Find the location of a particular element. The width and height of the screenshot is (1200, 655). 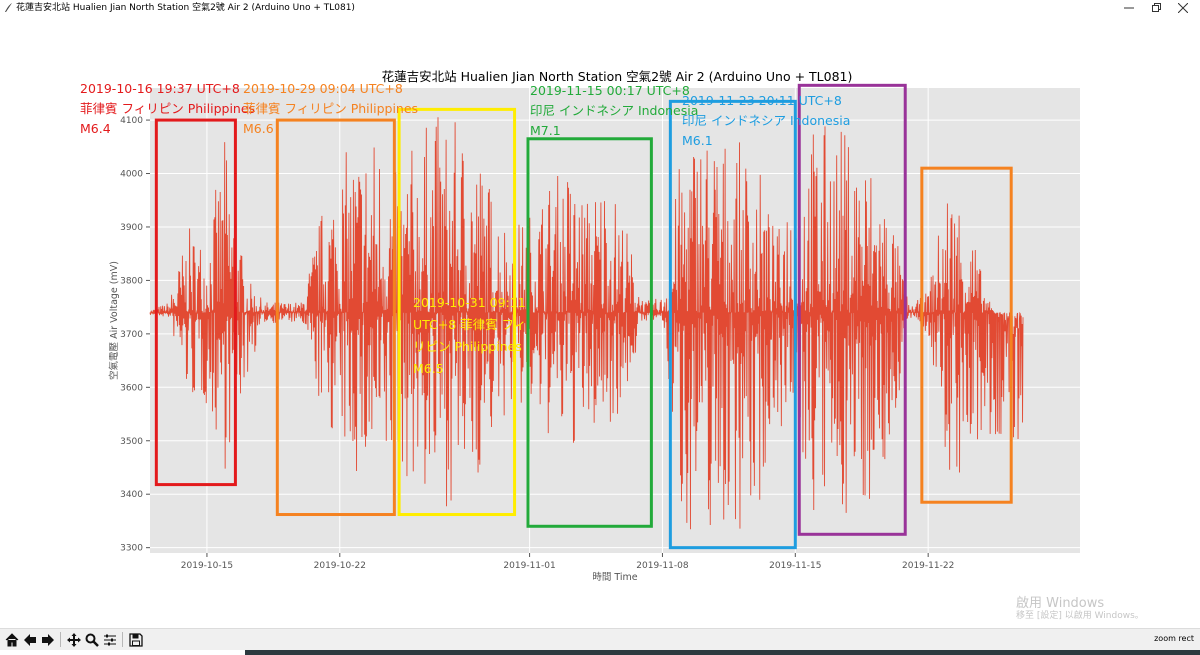

close-button is located at coordinates (1183, 8).